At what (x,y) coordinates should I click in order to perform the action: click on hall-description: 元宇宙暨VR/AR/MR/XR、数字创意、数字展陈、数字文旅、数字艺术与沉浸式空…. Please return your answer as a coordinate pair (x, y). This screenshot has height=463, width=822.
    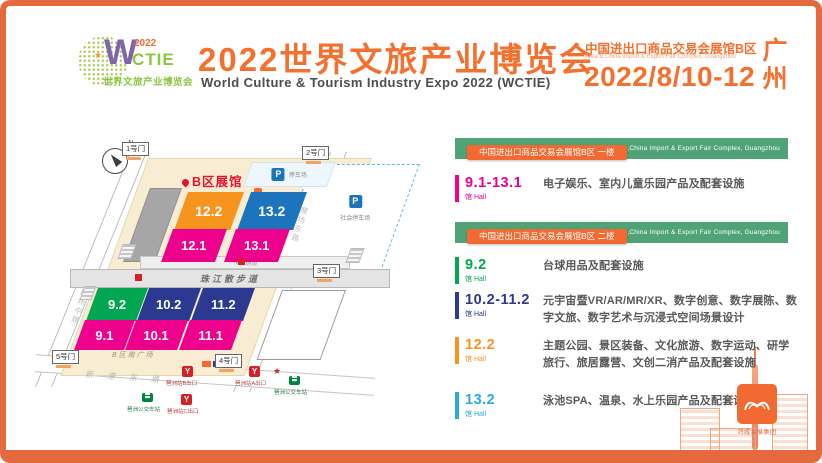
    Looking at the image, I should click on (670, 309).